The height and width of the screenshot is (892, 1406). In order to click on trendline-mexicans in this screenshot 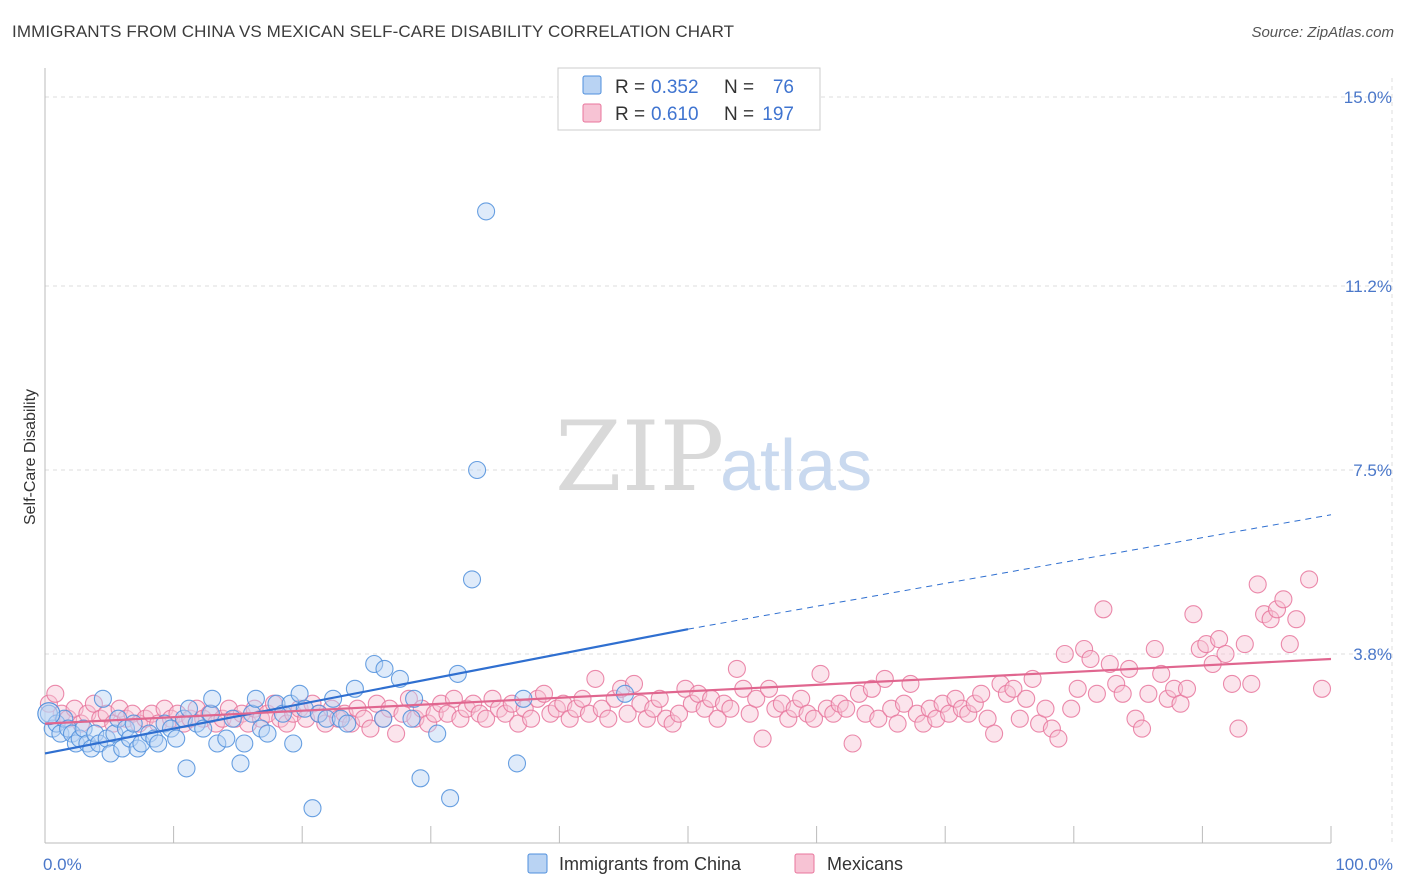, I will do `click(688, 691)`.